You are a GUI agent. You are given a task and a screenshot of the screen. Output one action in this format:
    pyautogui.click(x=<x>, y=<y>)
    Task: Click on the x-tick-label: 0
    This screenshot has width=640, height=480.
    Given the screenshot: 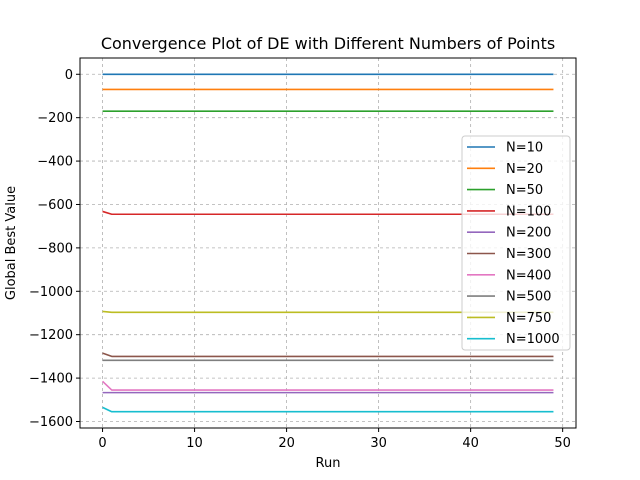 What is the action you would take?
    pyautogui.click(x=102, y=443)
    